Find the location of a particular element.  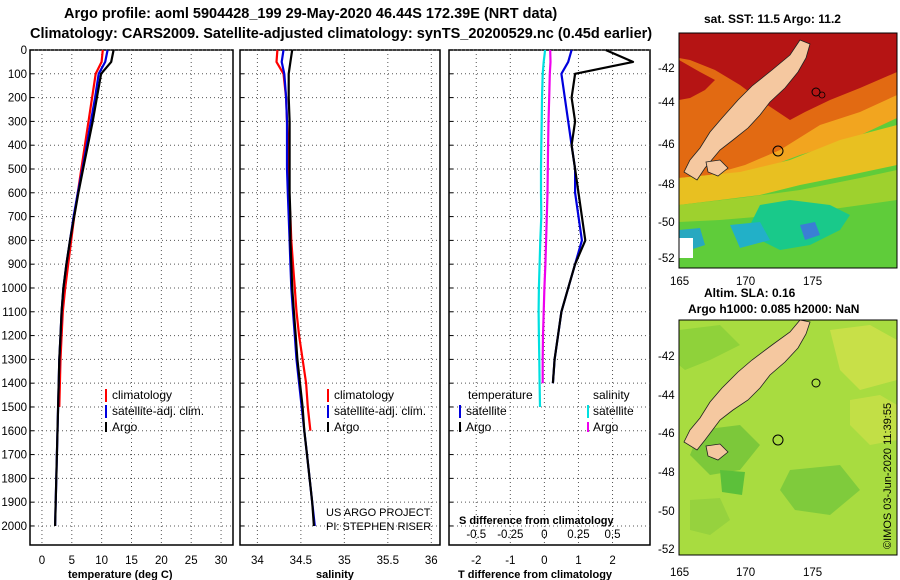

y-tick-label: 1100 is located at coordinates (14, 313).